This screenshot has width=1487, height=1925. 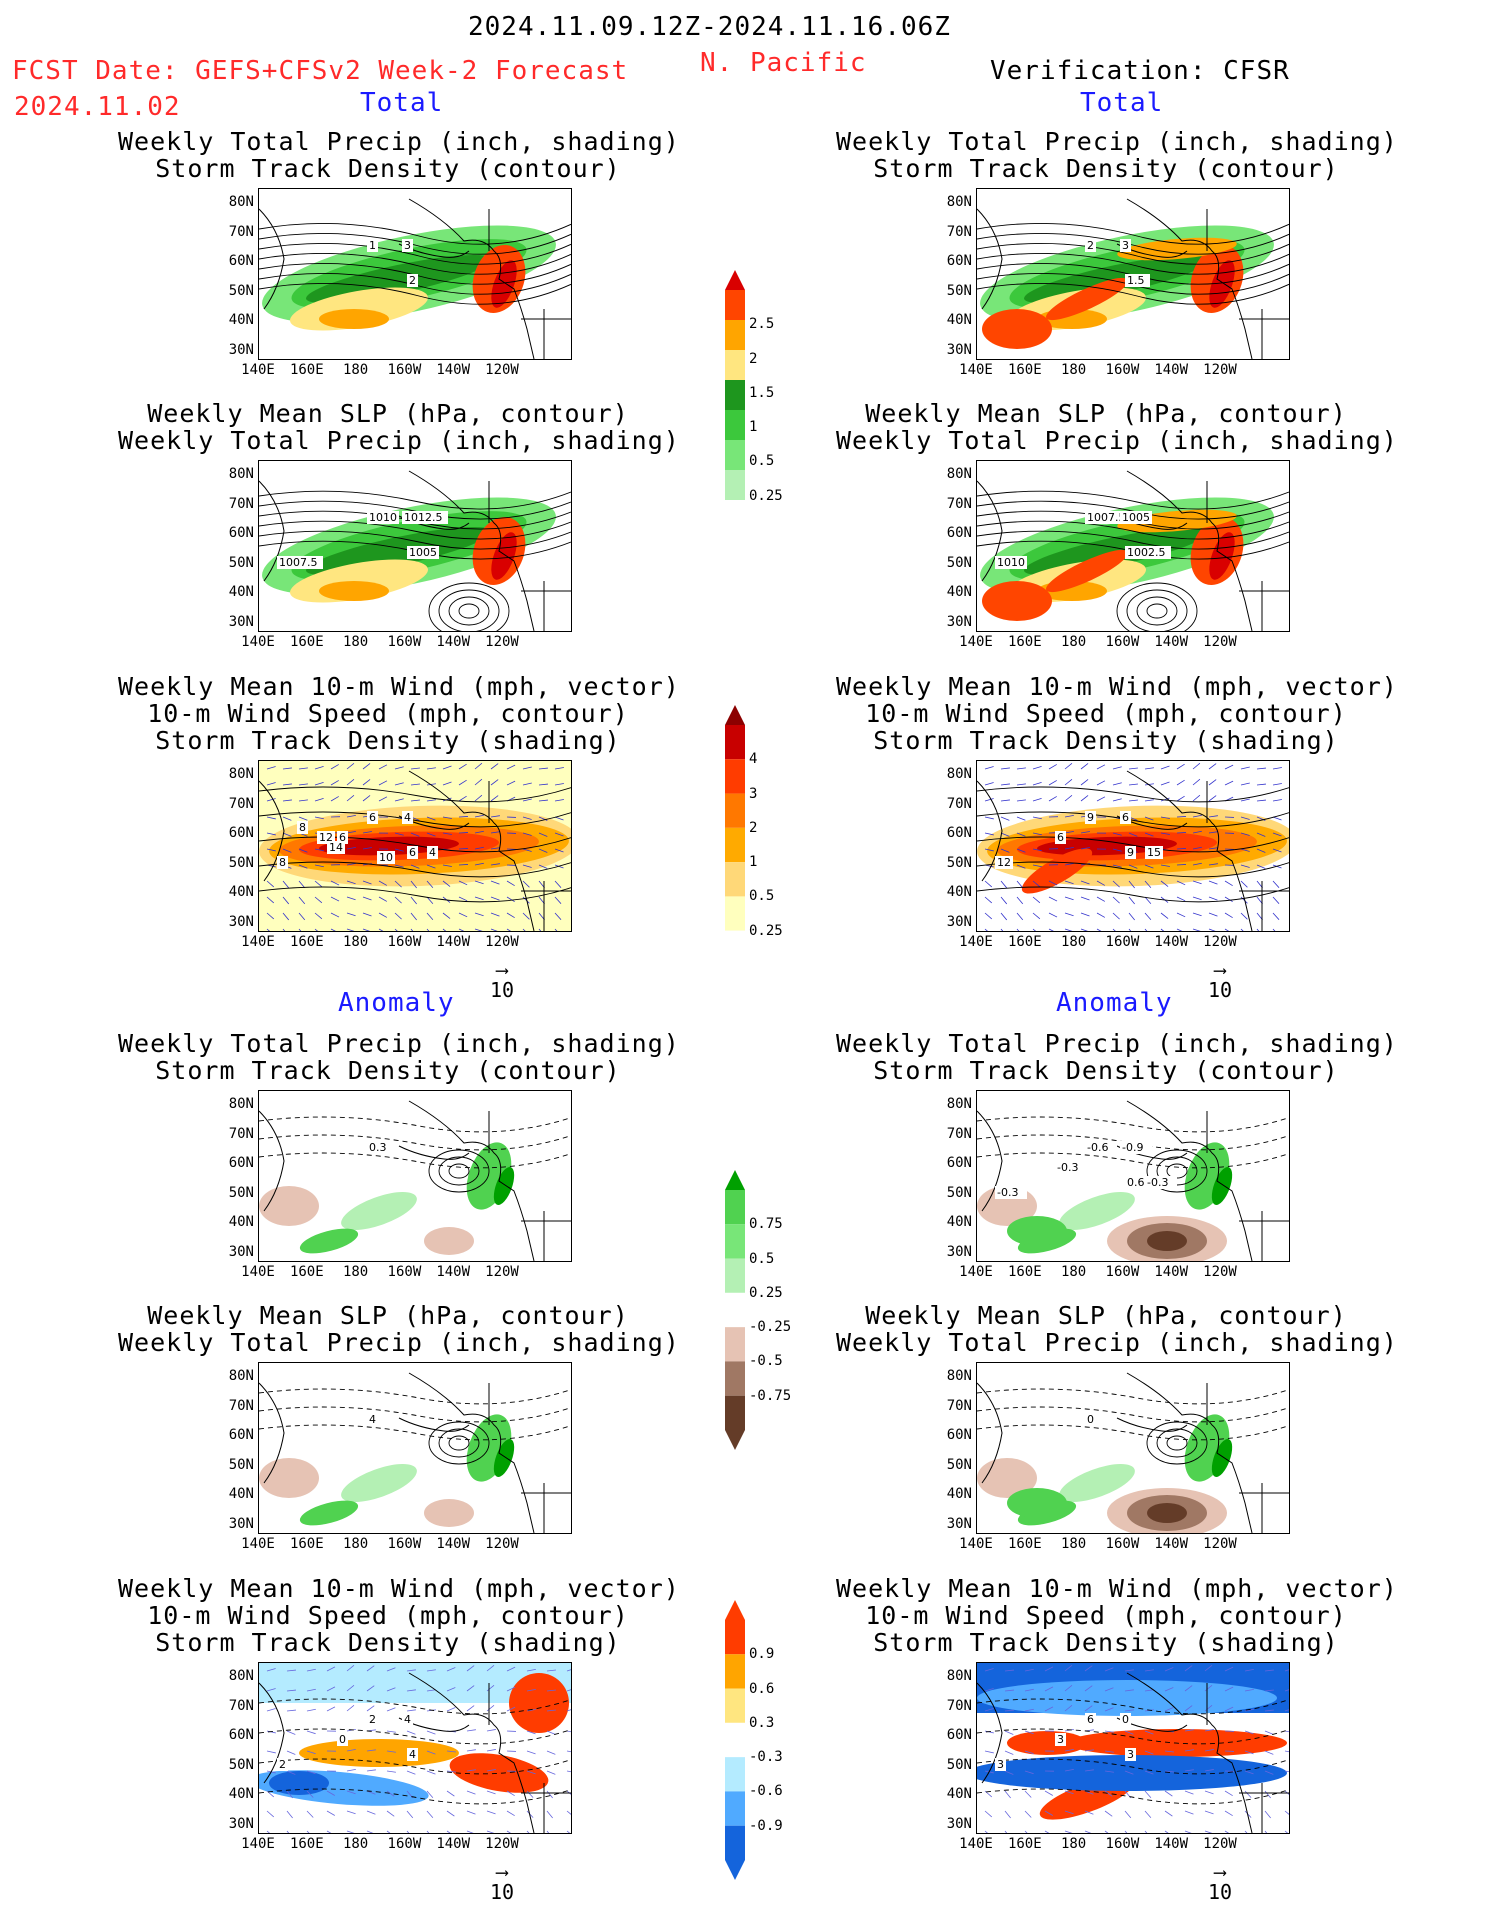 I want to click on coastline-north-america, so click(x=471, y=550).